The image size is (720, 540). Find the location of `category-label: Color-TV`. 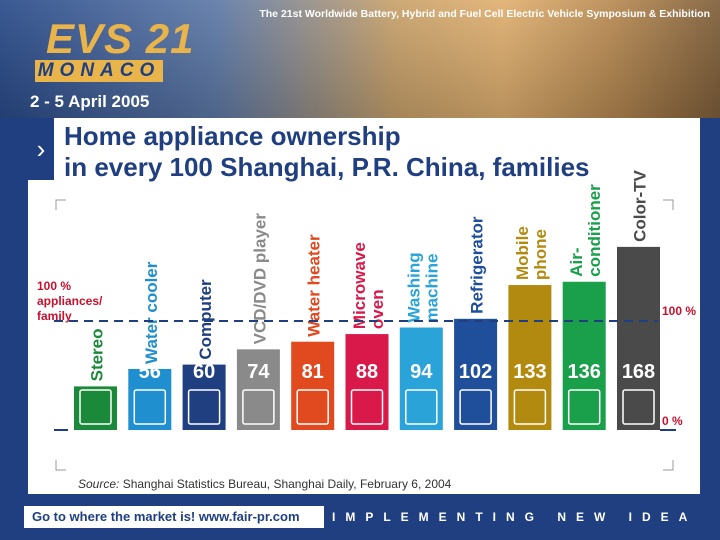

category-label: Color-TV is located at coordinates (640, 205).